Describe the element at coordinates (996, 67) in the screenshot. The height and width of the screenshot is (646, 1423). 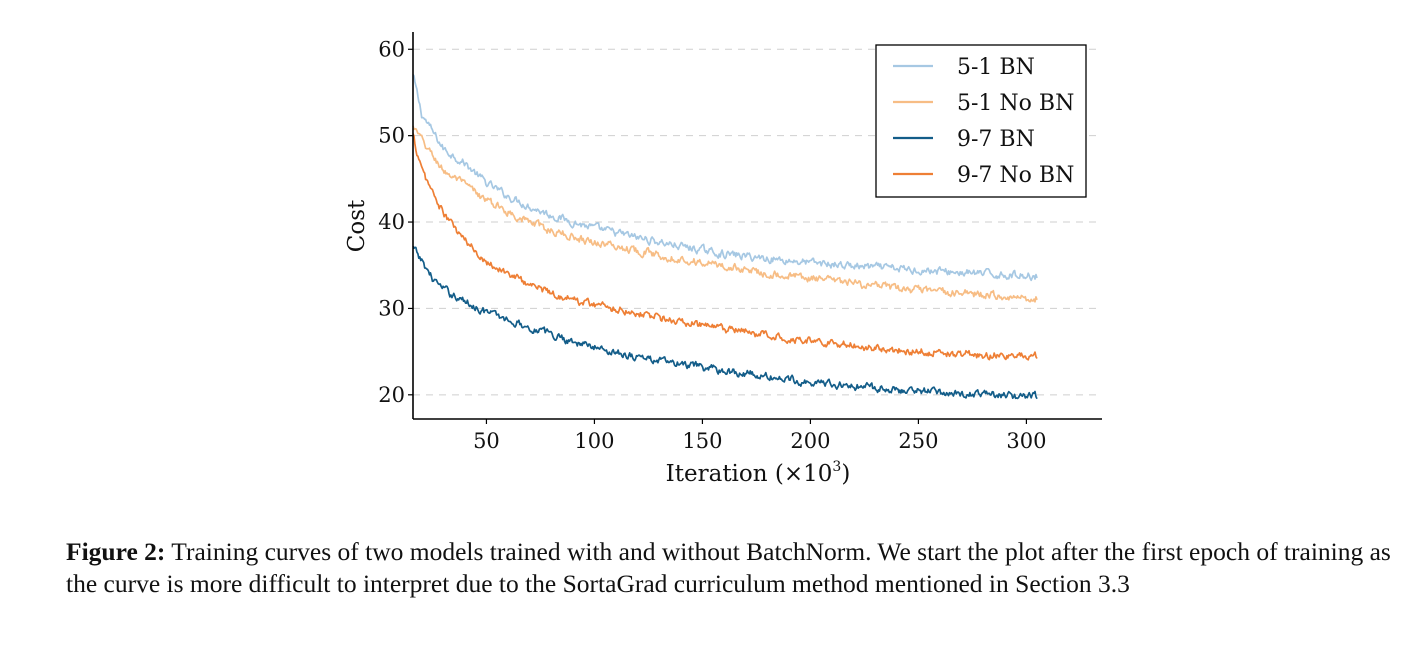
I see `legend-label: 5-1 BN` at that location.